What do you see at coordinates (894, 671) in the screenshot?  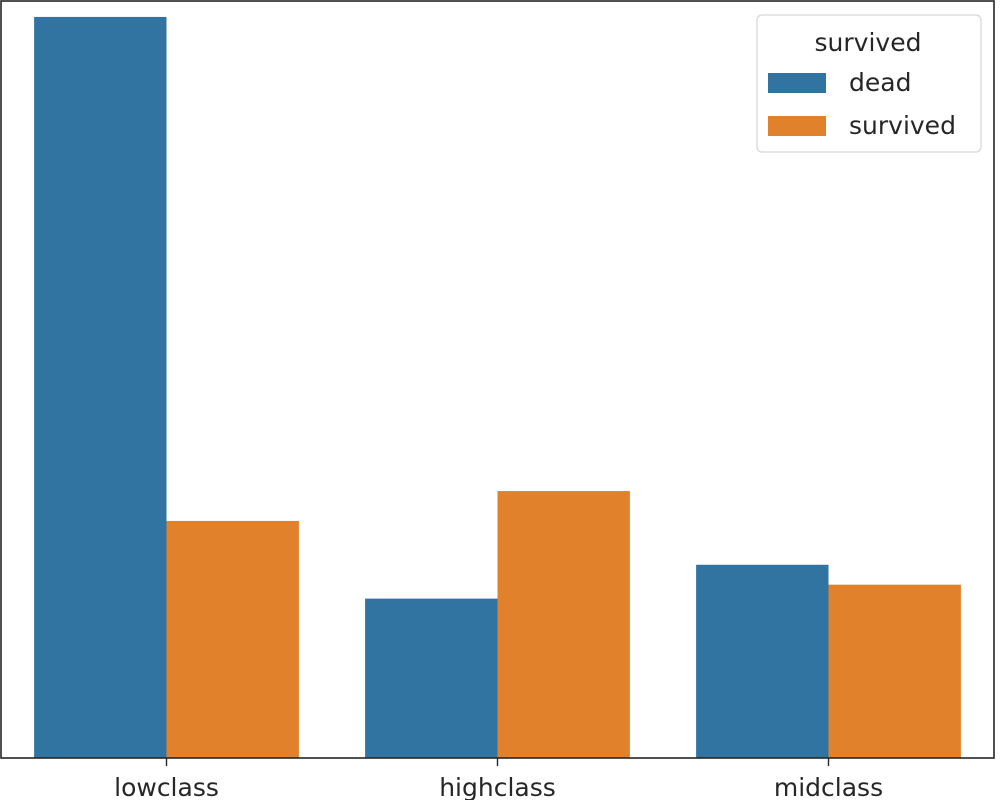 I see `bar-midclass-survived` at bounding box center [894, 671].